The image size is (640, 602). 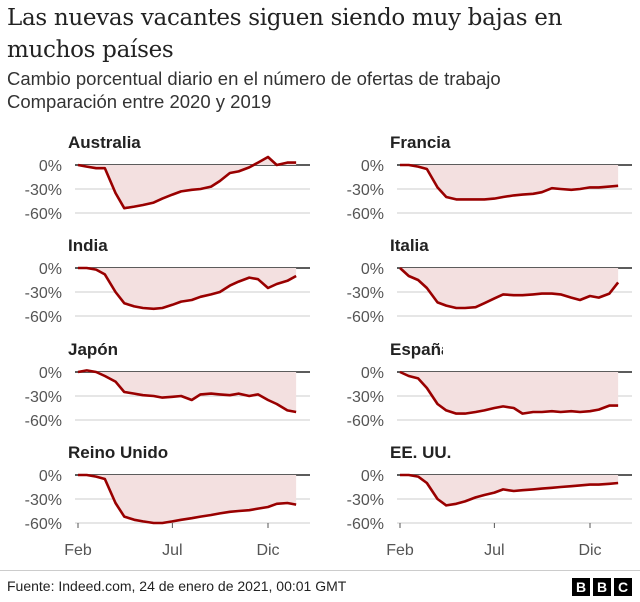 I want to click on panel-title: España, so click(x=420, y=349).